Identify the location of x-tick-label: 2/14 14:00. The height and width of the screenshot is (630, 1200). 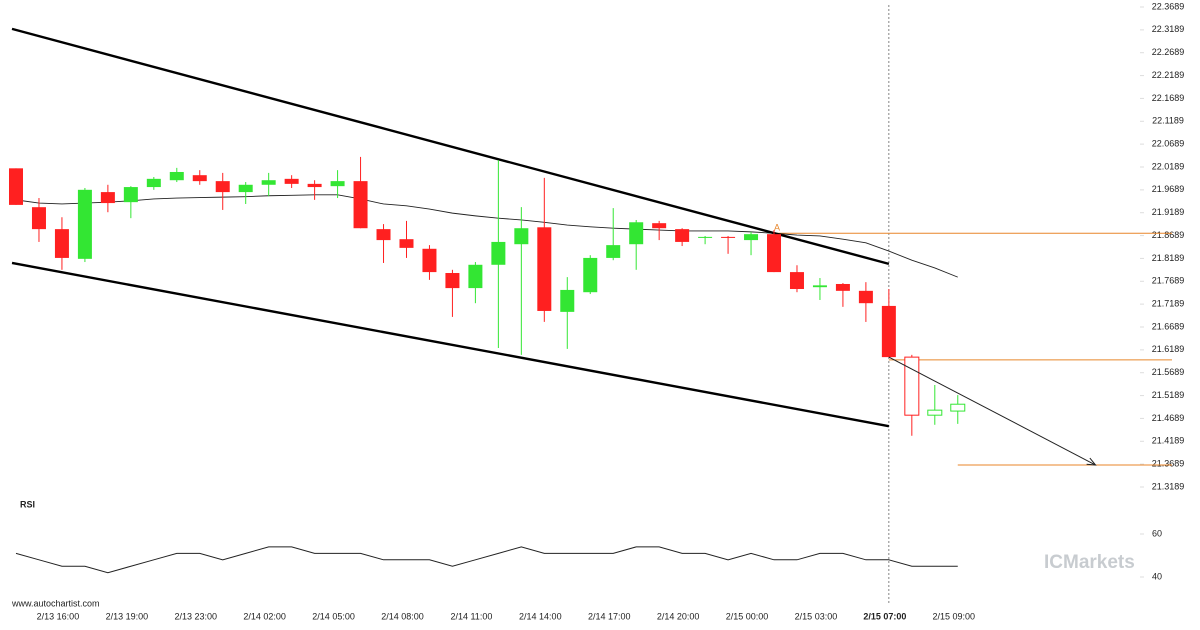
(540, 616).